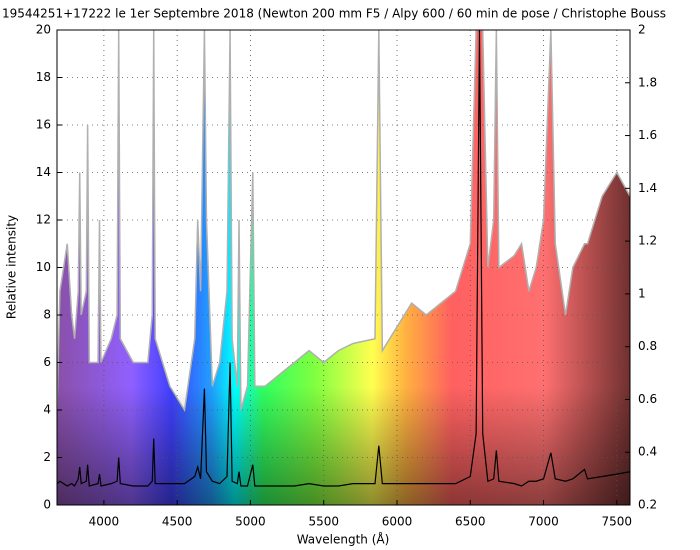  Describe the element at coordinates (343, 539) in the screenshot. I see `x-axis-label: Wavelength (Å)` at that location.